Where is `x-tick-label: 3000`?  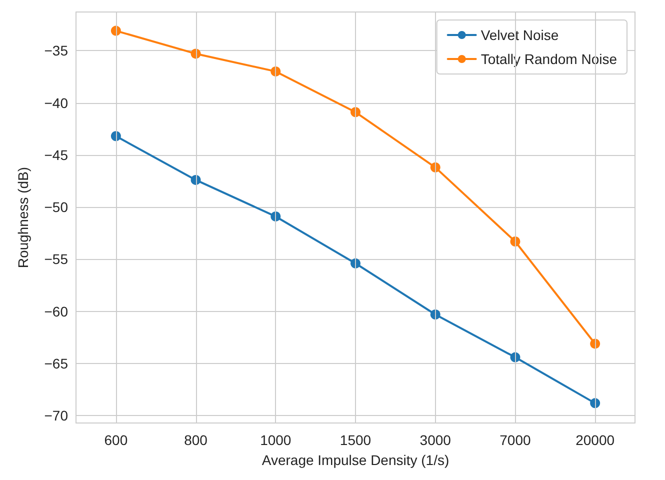
x-tick-label: 3000 is located at coordinates (436, 440).